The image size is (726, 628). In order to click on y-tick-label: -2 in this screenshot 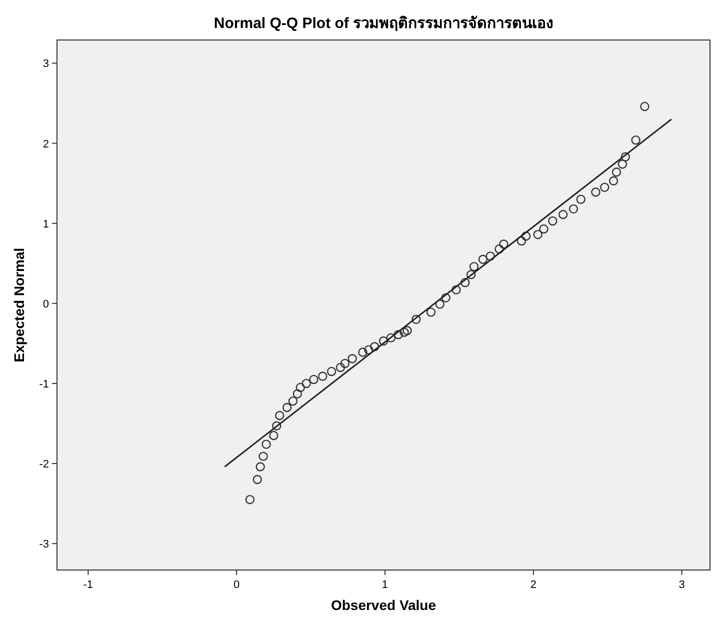, I will do `click(44, 464)`.